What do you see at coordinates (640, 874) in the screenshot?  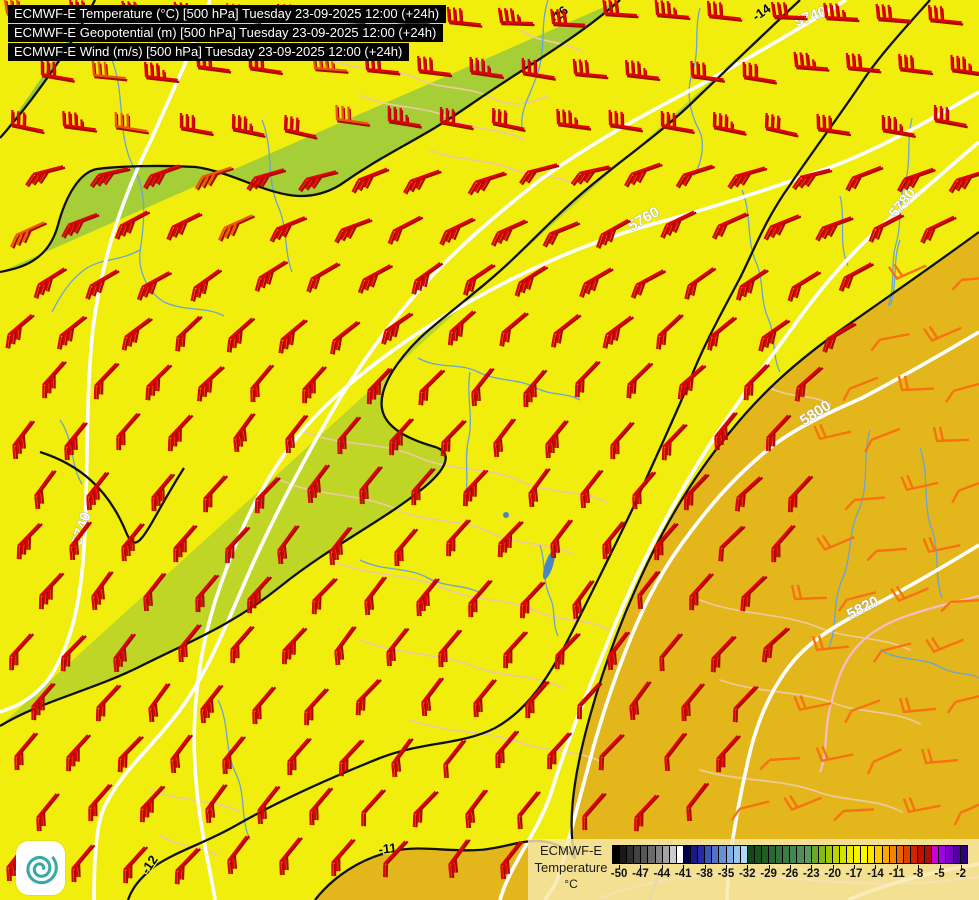 I see `legend-tick-label: -47` at bounding box center [640, 874].